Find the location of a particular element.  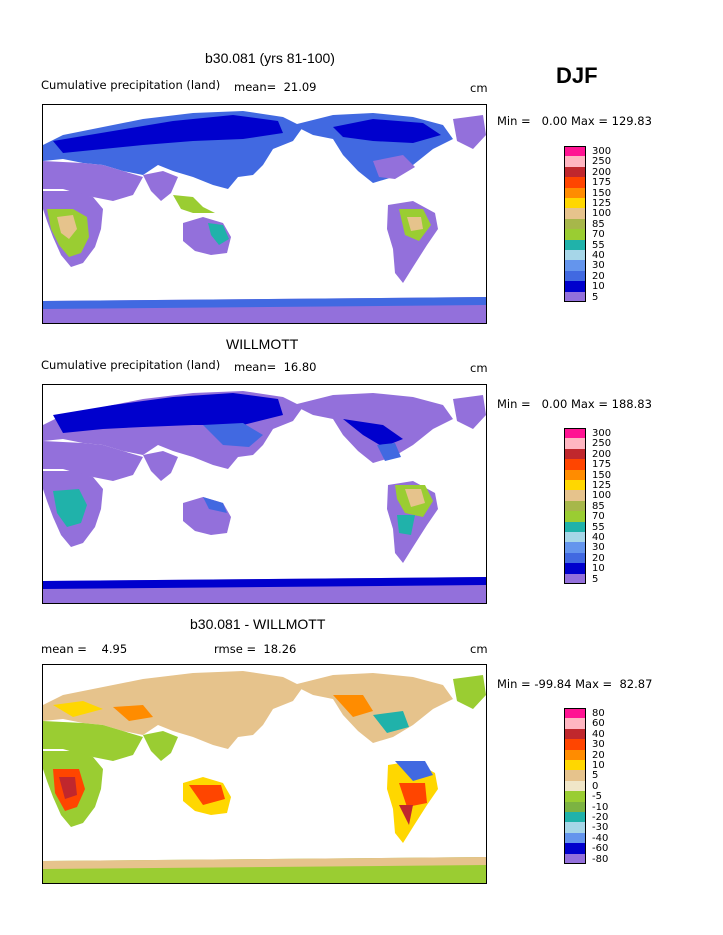

colorbar-label: 85 is located at coordinates (598, 506).